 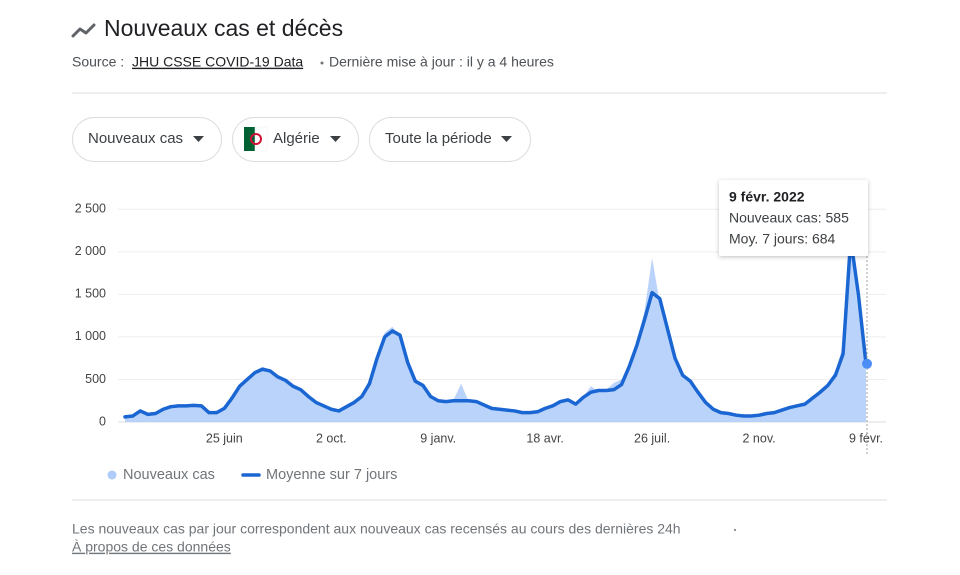 What do you see at coordinates (135, 138) in the screenshot?
I see `chip-label: Nouveaux cas` at bounding box center [135, 138].